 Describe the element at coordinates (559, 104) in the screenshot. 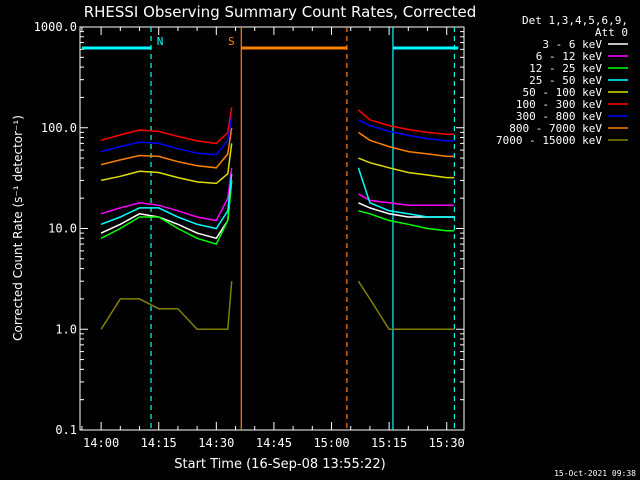

I see `legend-entry: 100 - 300 keV` at that location.